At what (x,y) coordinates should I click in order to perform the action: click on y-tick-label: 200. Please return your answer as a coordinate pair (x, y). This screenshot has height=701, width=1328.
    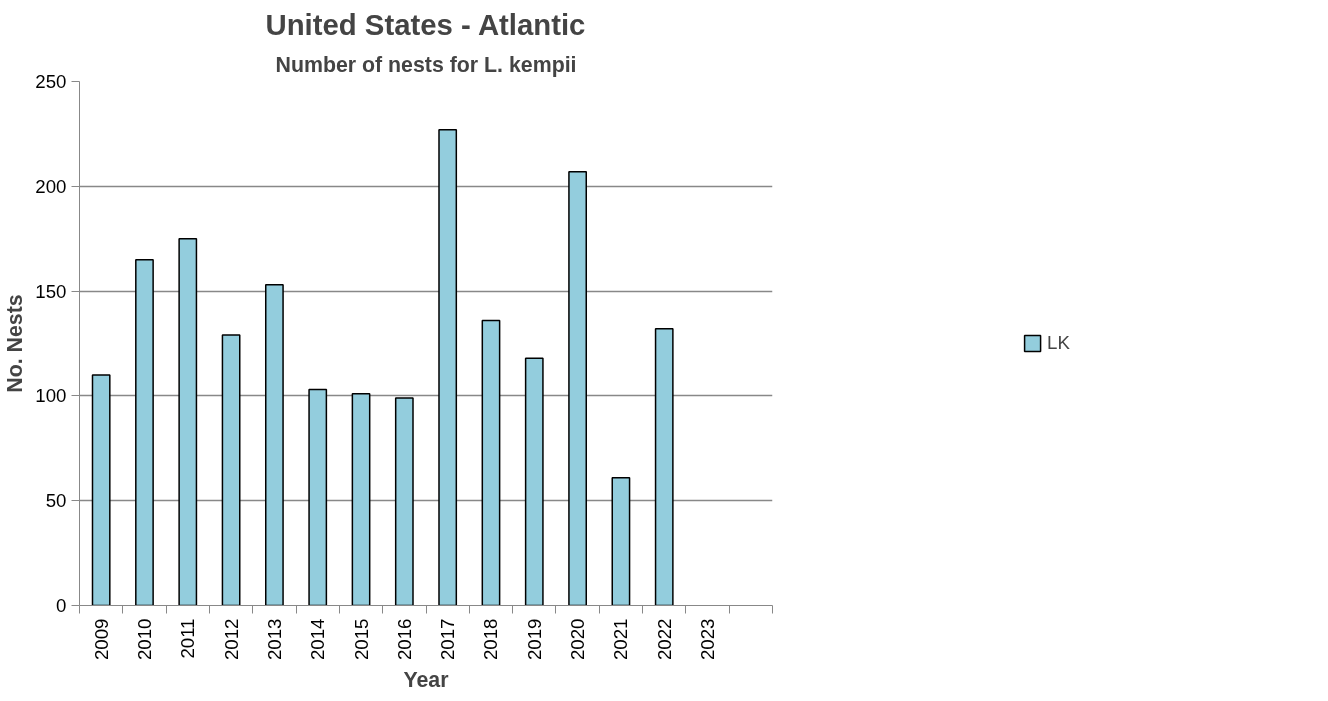
    Looking at the image, I should click on (51, 186).